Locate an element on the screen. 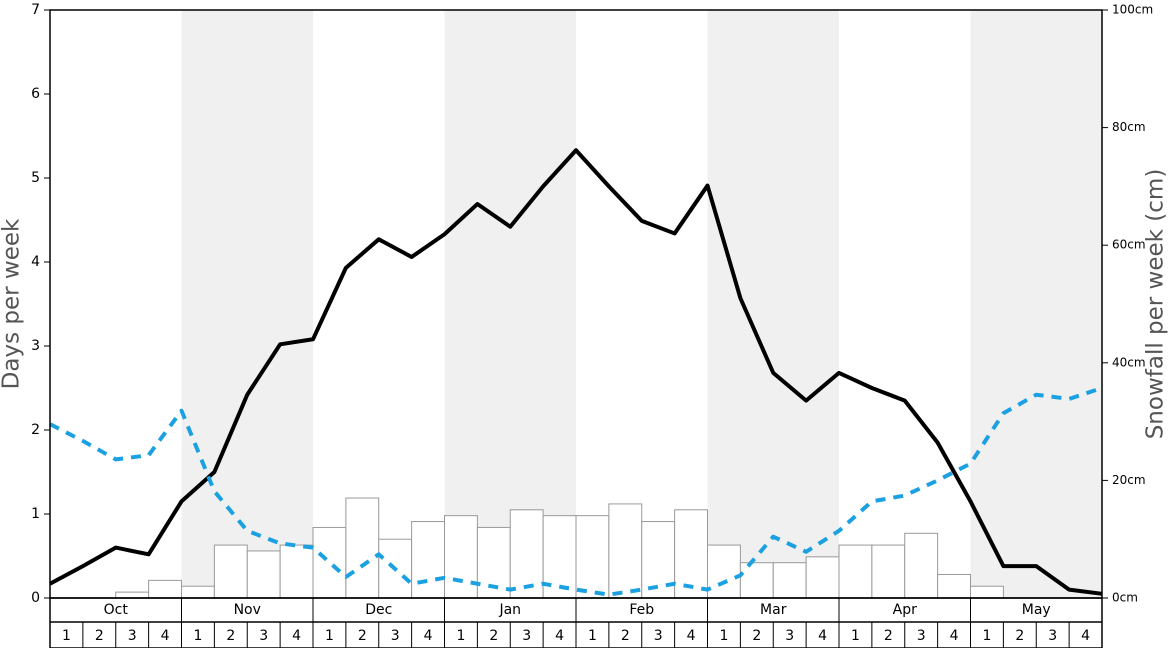 The height and width of the screenshot is (648, 1168). y-tick-label: 2 is located at coordinates (35, 430).